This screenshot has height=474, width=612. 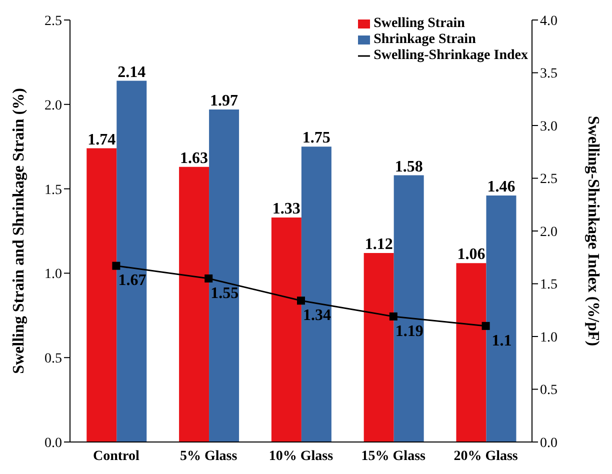 I want to click on y-axis-title: Swelling Strain and Shrinkage Strain (%), so click(x=19, y=231).